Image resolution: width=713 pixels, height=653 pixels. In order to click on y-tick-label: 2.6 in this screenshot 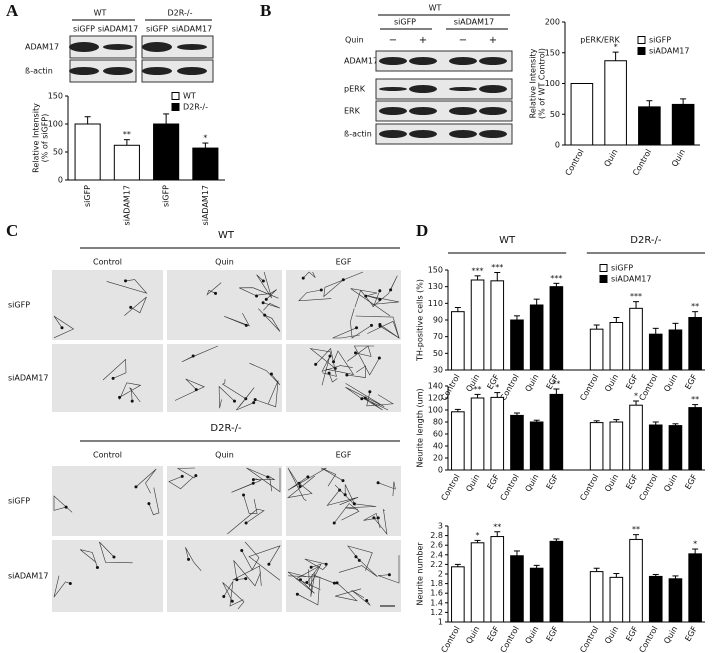, I will do `click(436, 545)`.